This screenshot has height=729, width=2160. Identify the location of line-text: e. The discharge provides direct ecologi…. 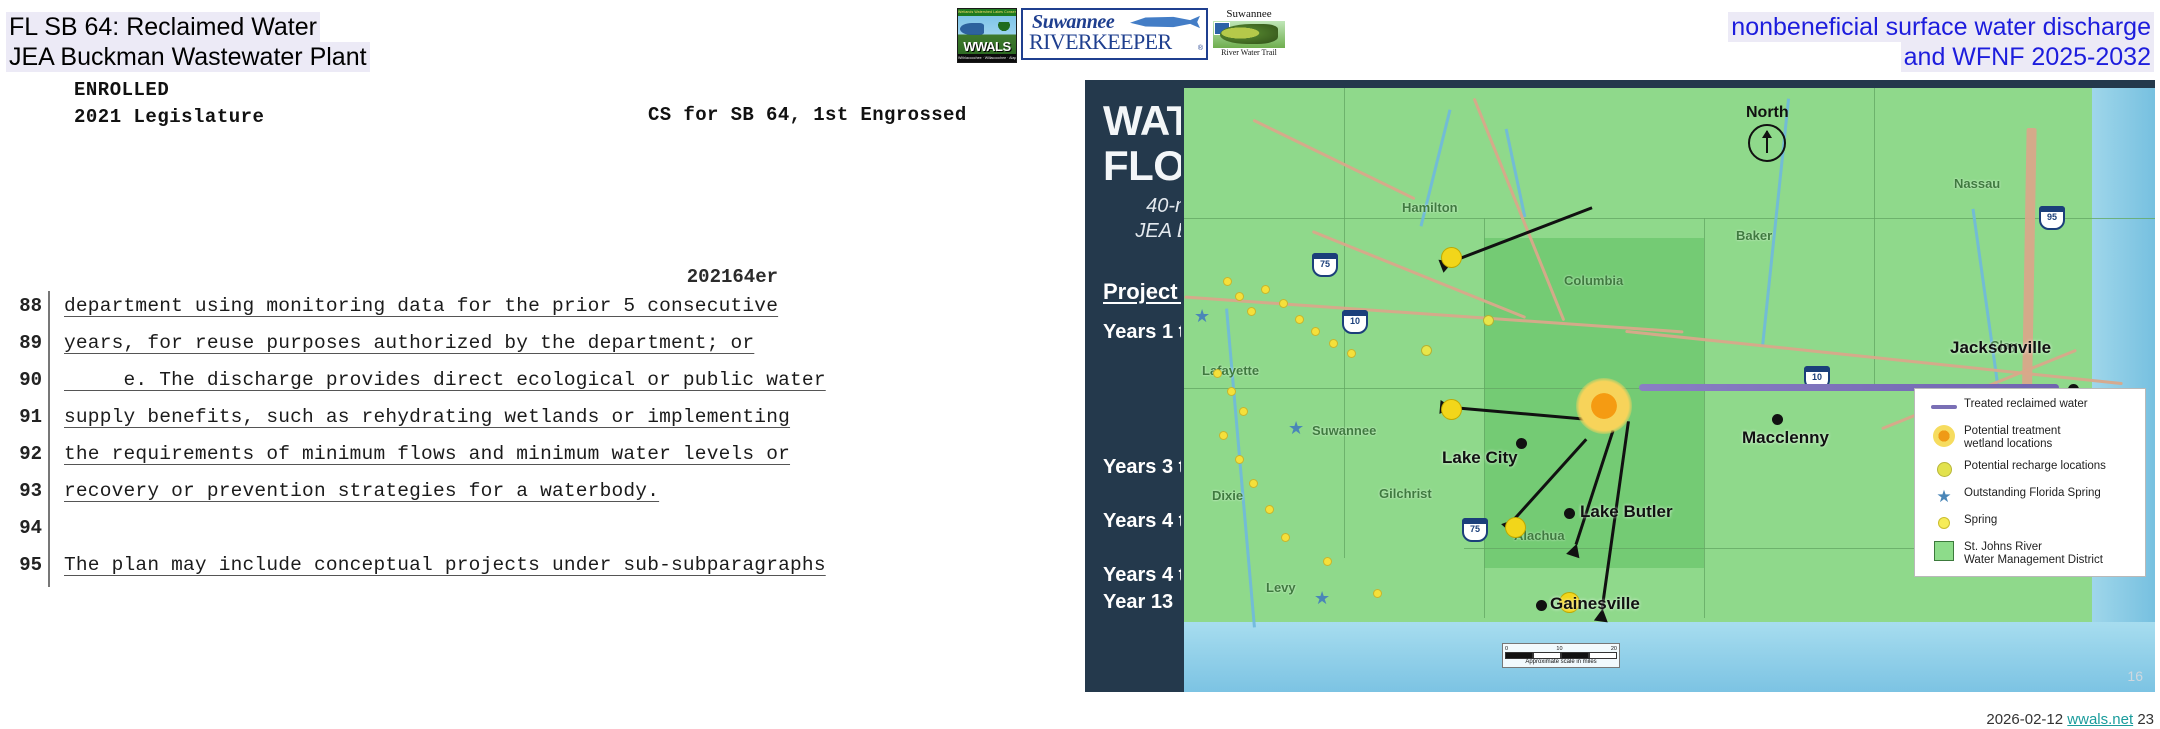
(445, 380).